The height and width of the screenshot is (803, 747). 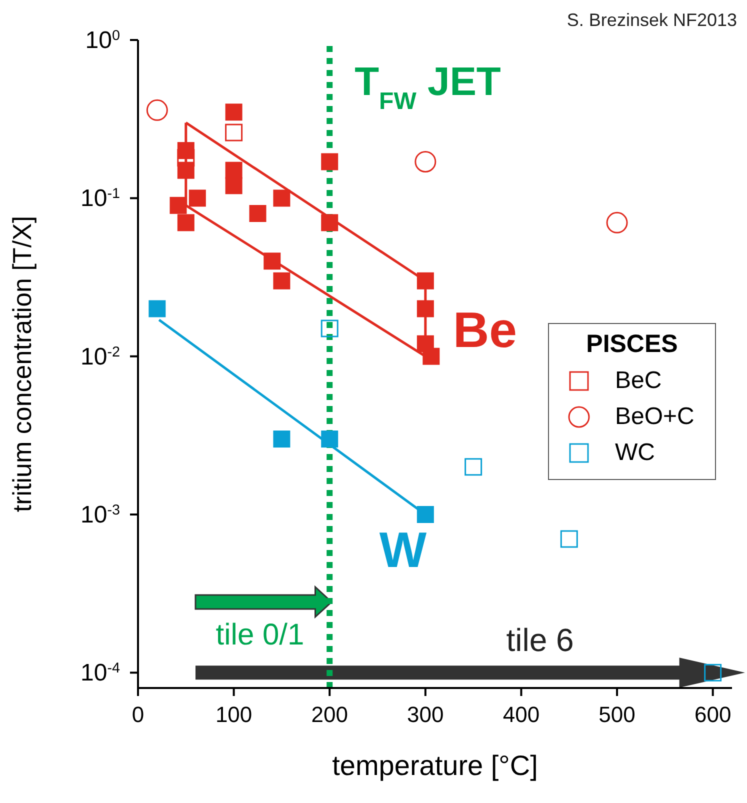 What do you see at coordinates (635, 453) in the screenshot?
I see `legend-label: WC` at bounding box center [635, 453].